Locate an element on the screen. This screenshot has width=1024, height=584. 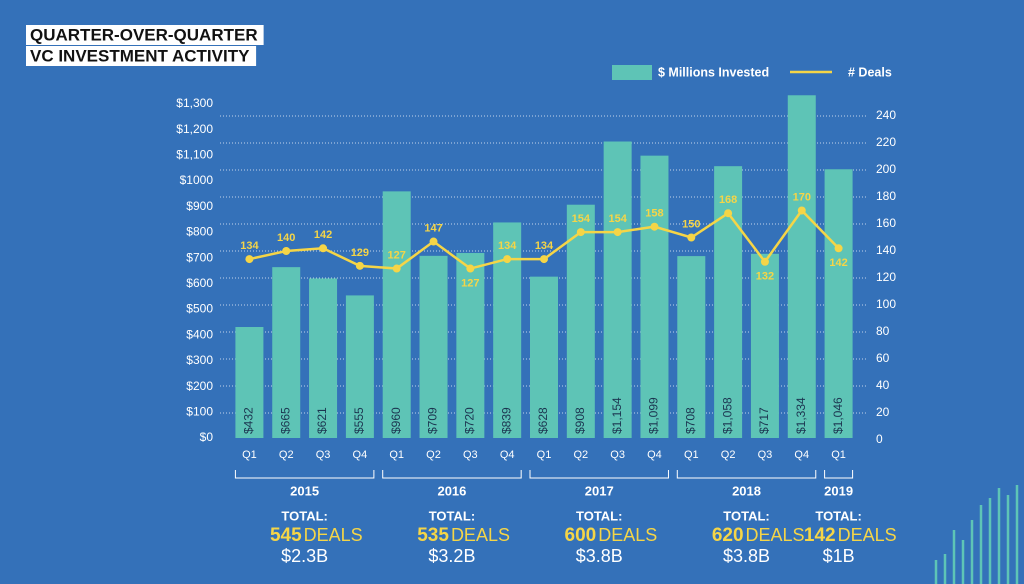
year-label: 2015 is located at coordinates (304, 490).